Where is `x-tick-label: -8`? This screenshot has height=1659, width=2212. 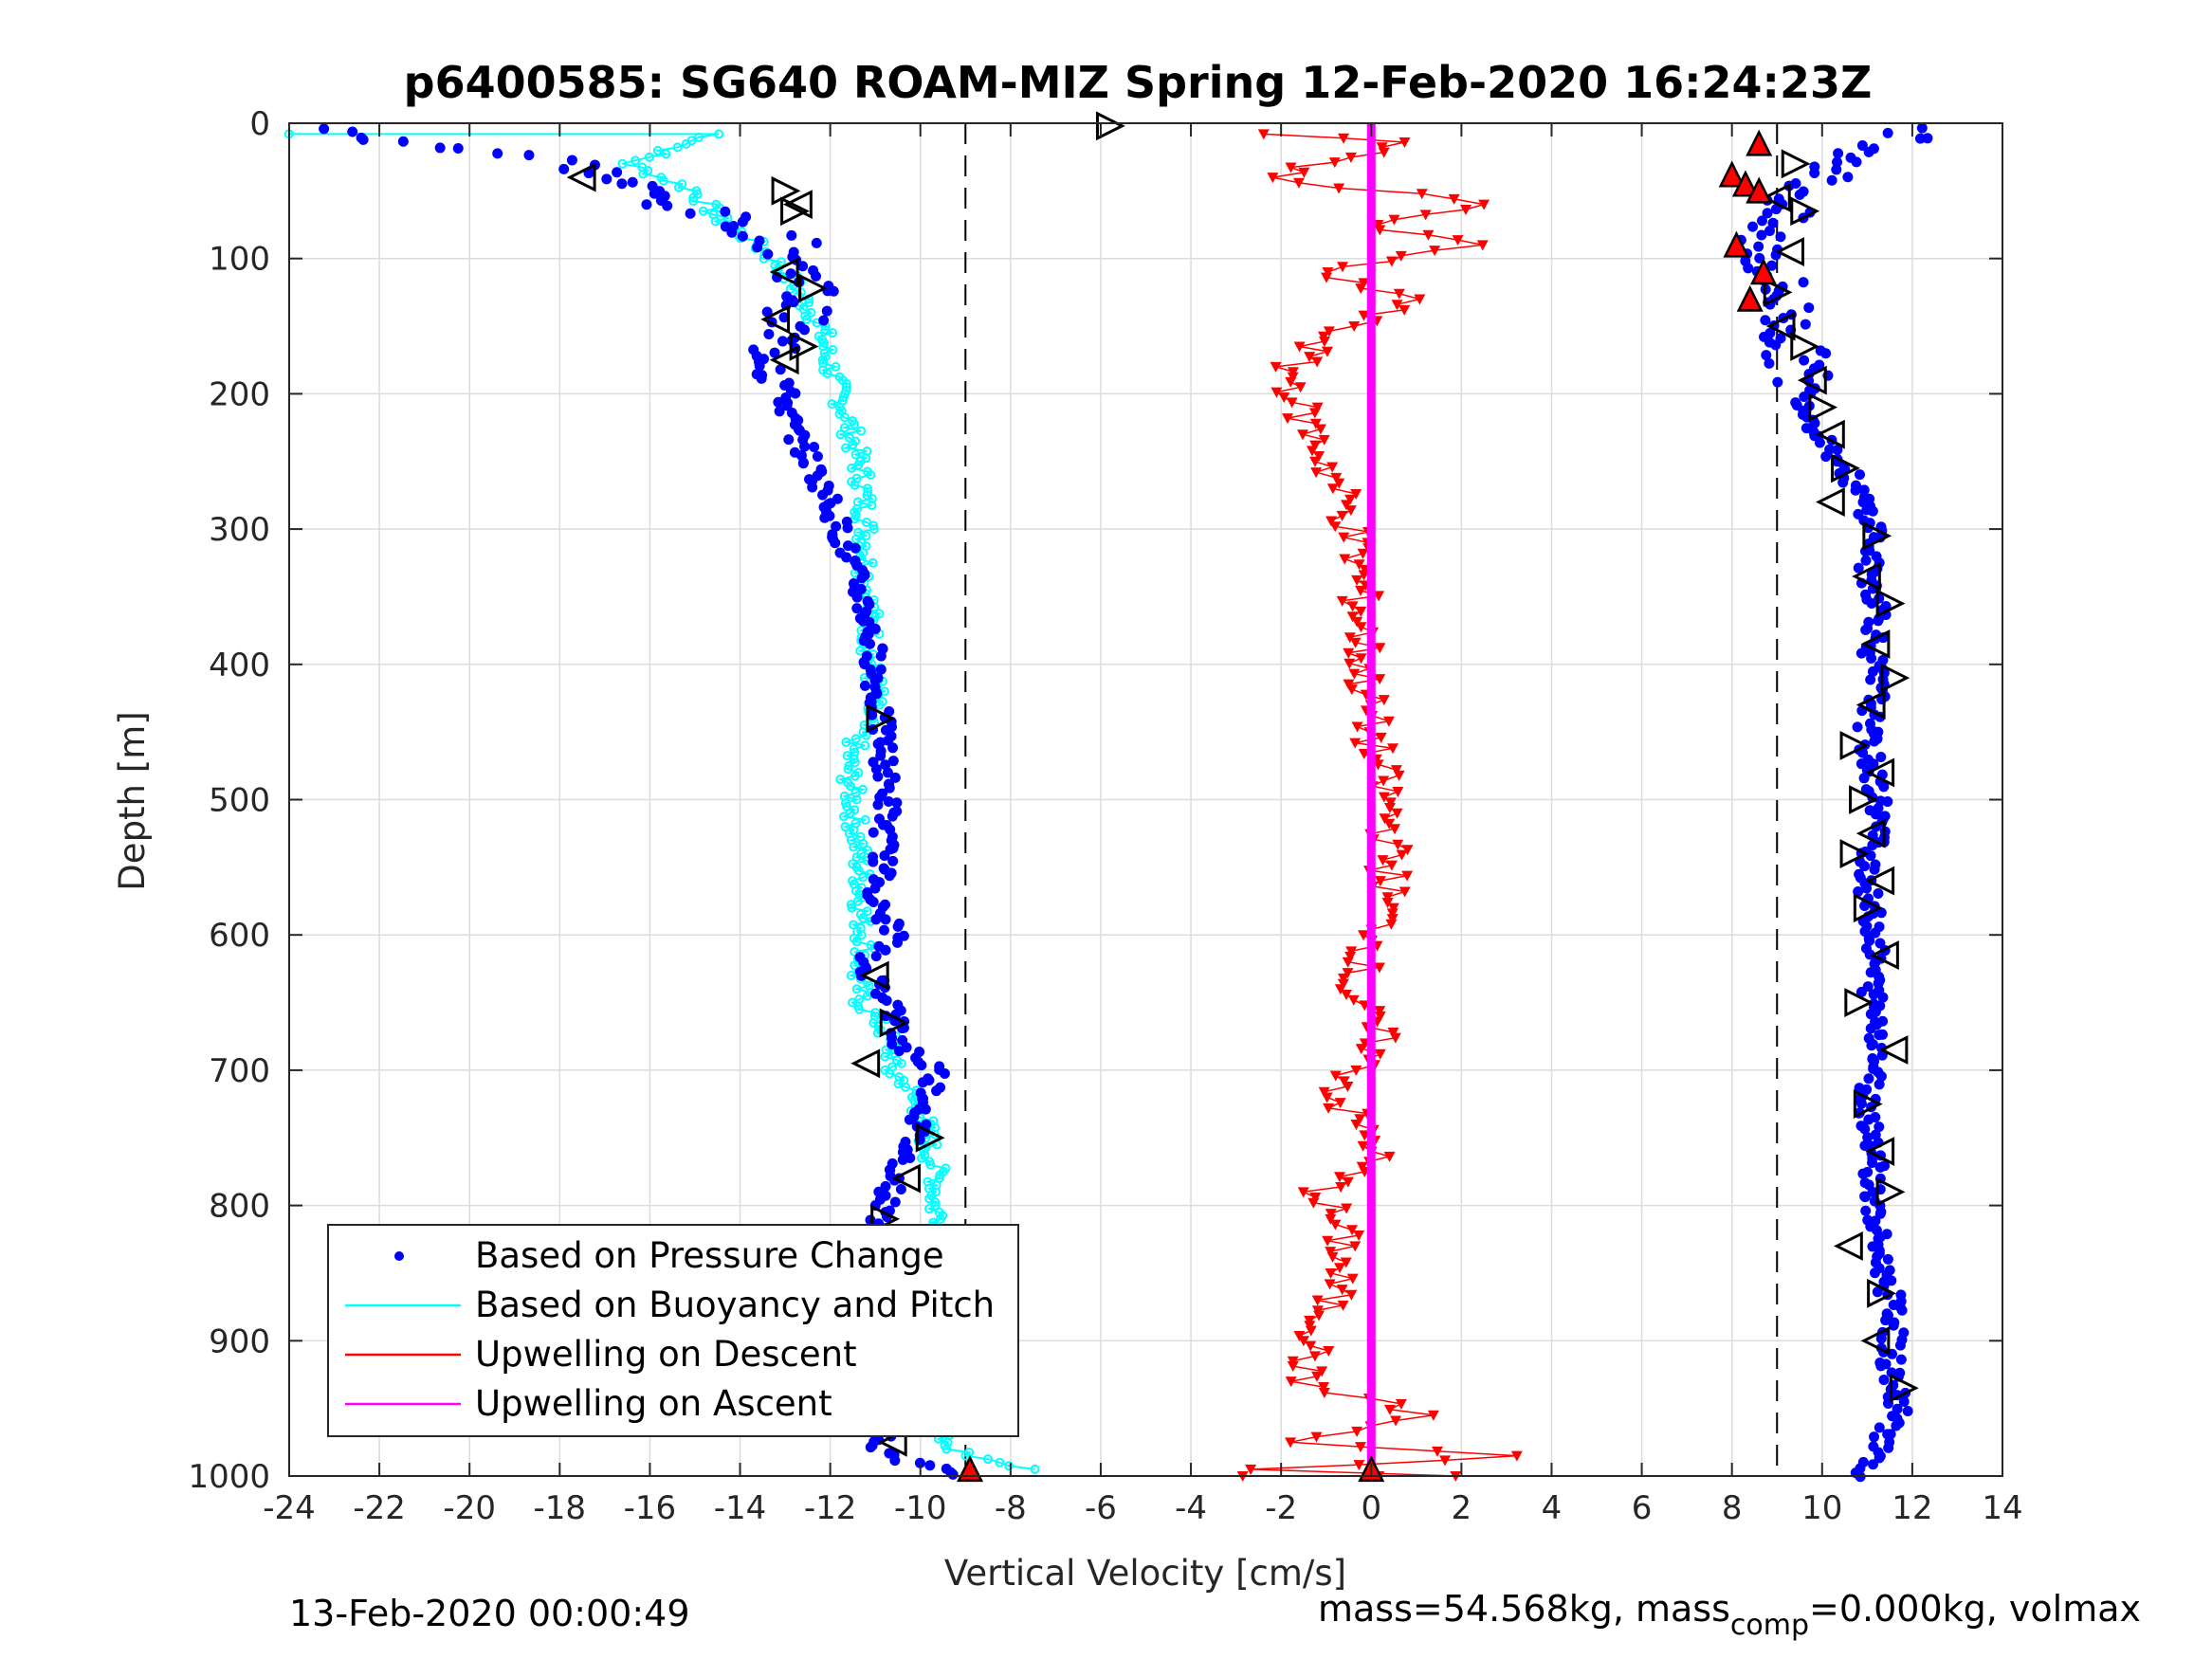 x-tick-label: -8 is located at coordinates (1011, 1508).